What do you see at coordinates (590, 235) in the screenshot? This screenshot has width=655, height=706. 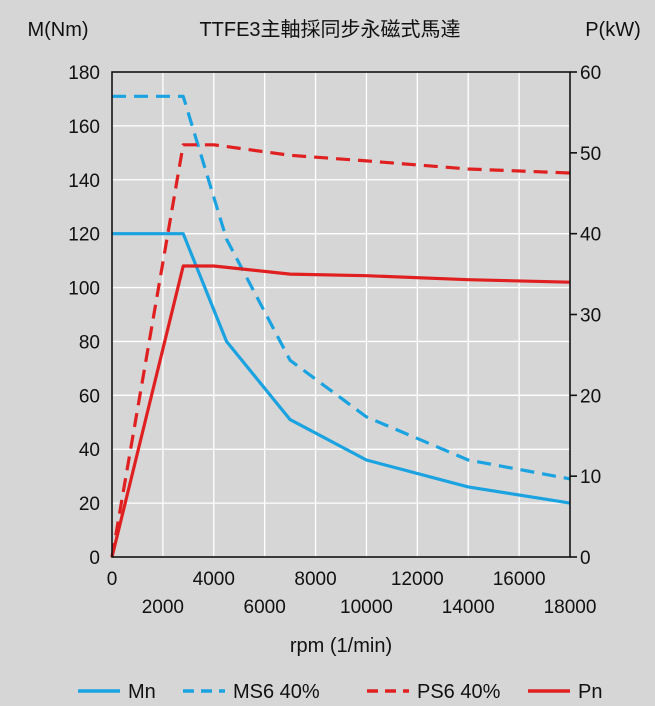 I see `right-tick-label: 40` at bounding box center [590, 235].